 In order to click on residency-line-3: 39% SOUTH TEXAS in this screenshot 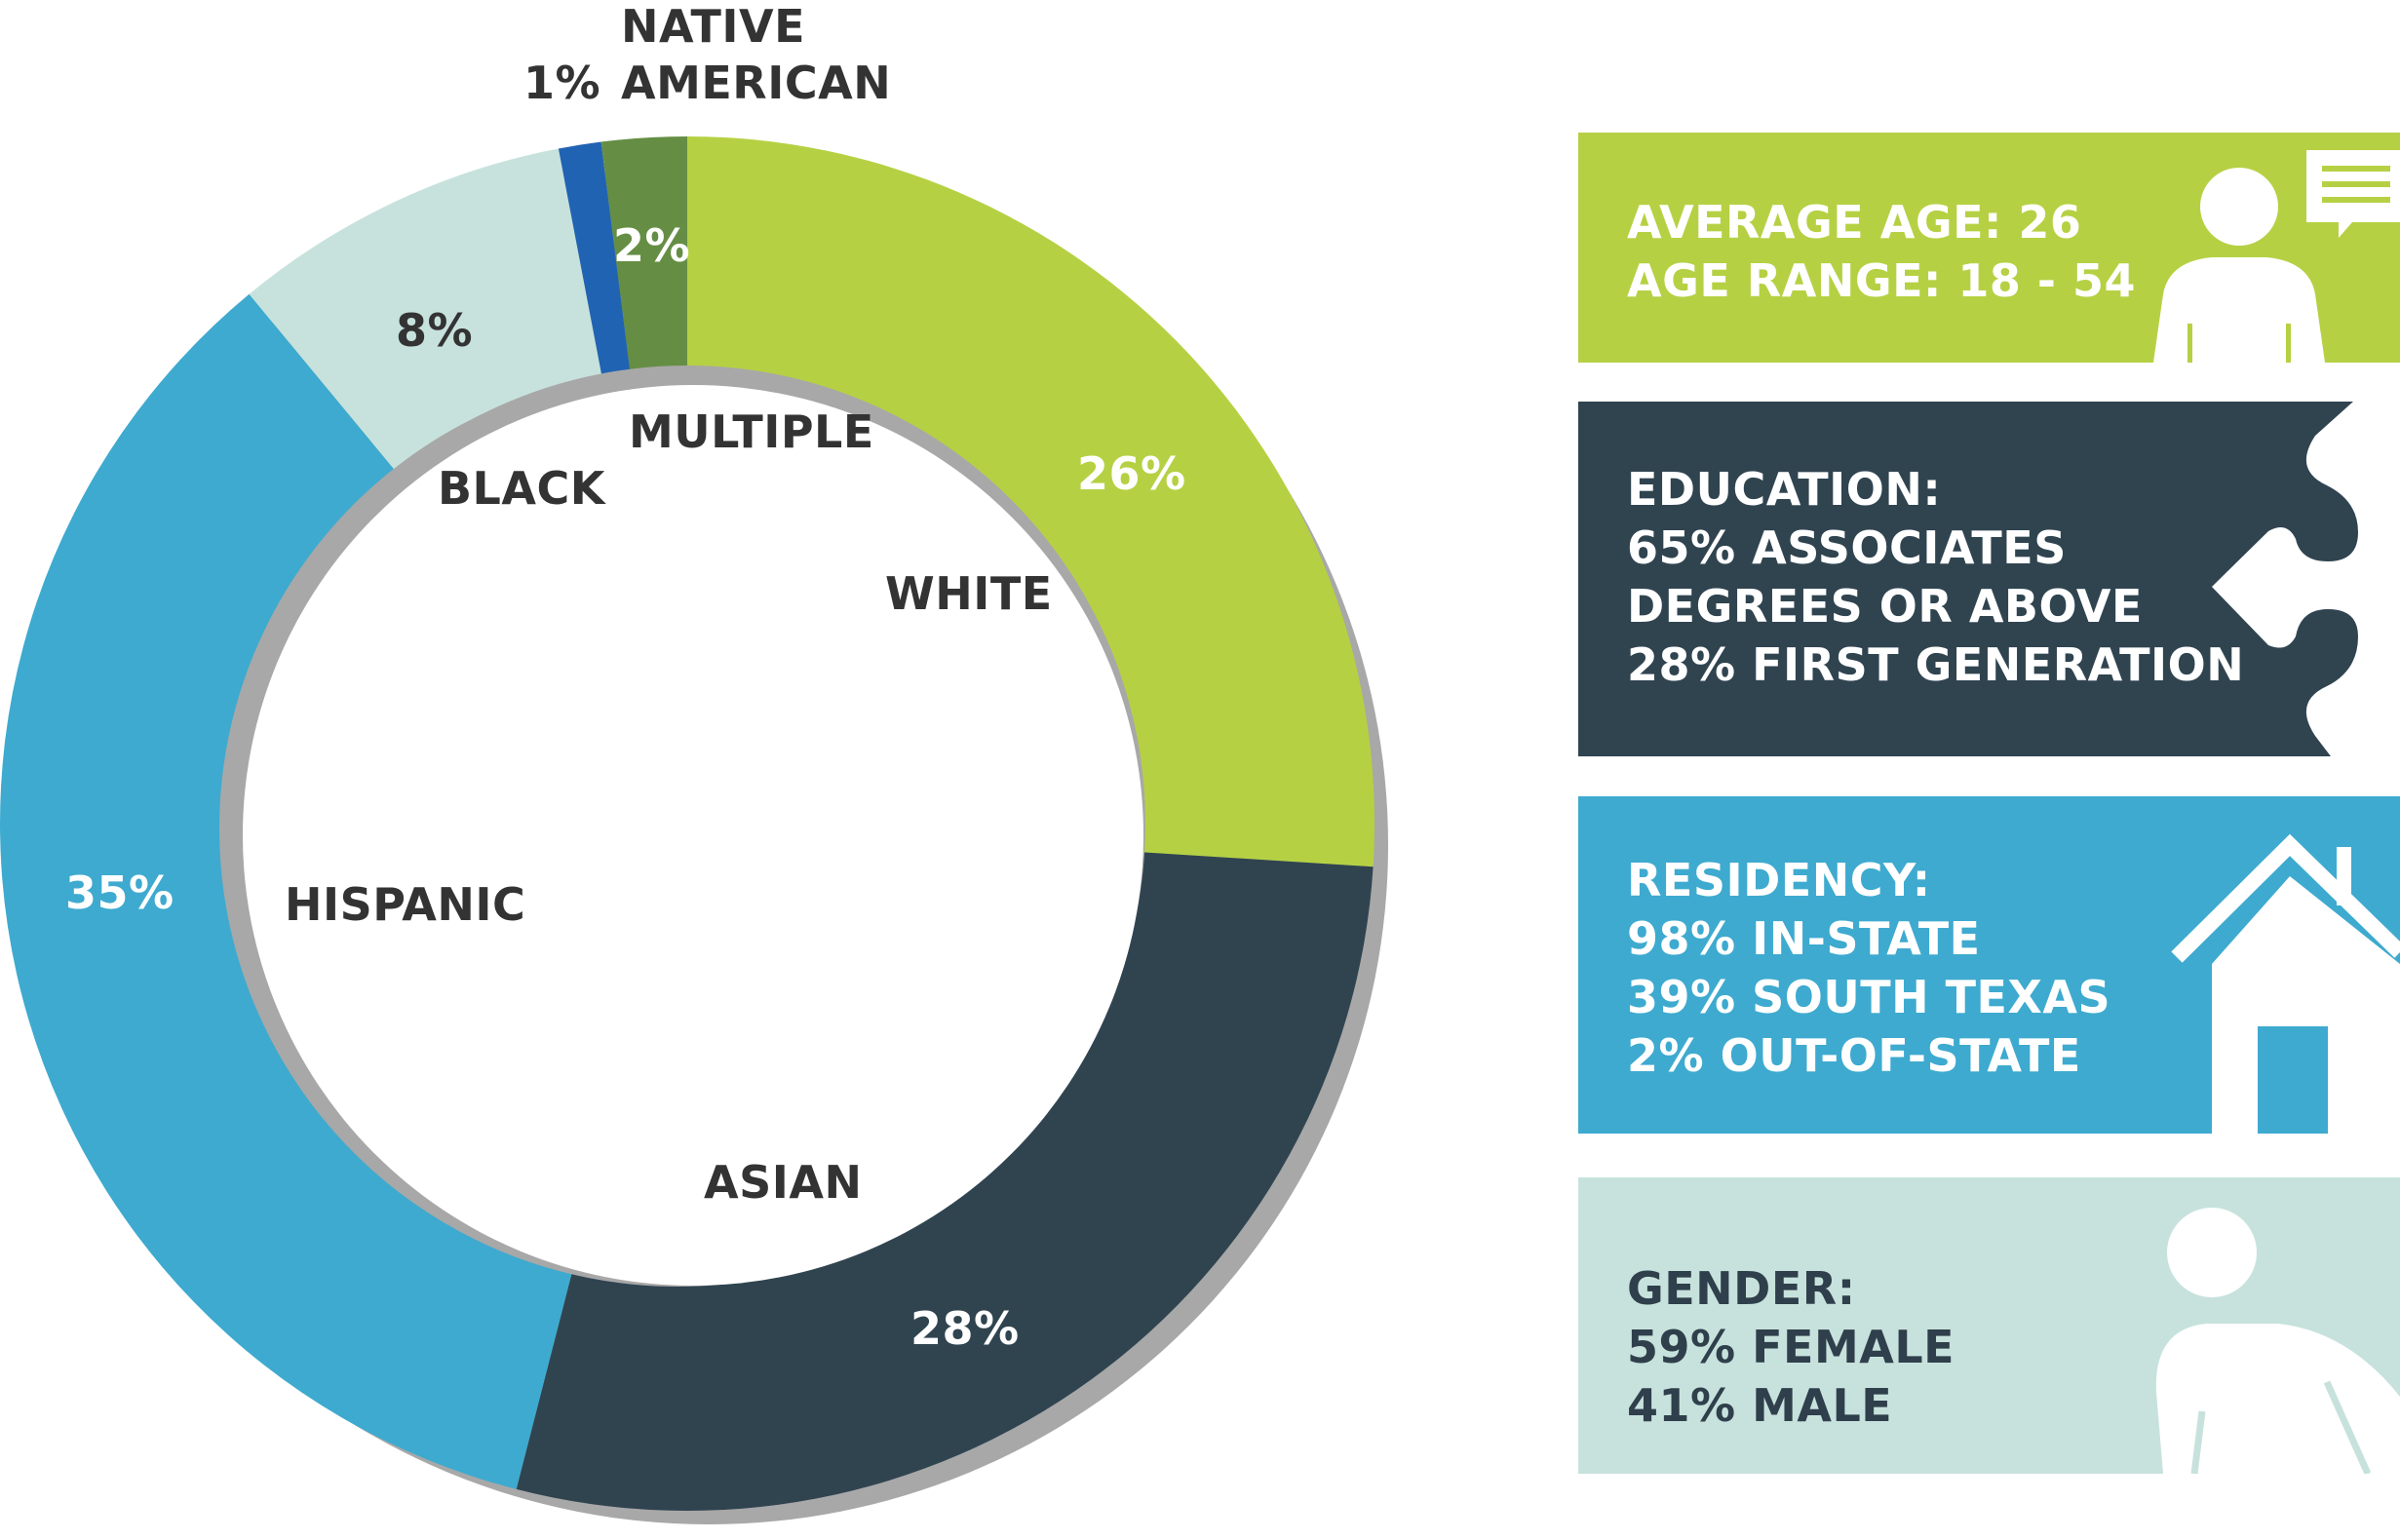, I will do `click(1869, 997)`.